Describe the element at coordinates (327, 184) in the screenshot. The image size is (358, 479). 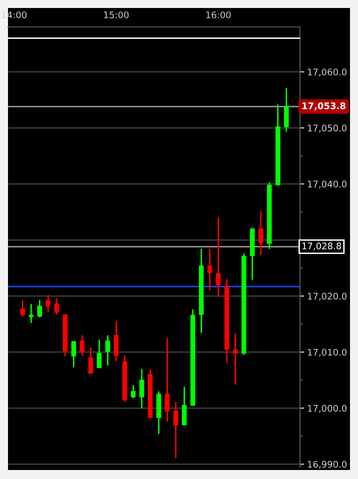
I see `y-tick-label: 17,040.0` at that location.